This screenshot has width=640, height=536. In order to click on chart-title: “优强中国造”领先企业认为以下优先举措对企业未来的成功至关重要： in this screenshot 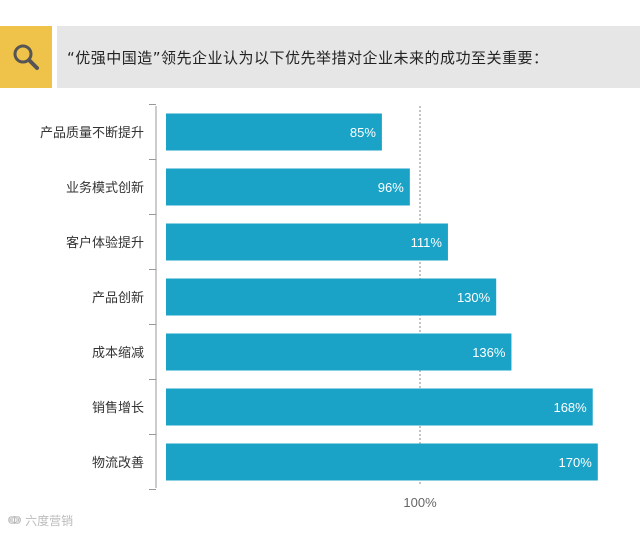, I will do `click(348, 57)`.